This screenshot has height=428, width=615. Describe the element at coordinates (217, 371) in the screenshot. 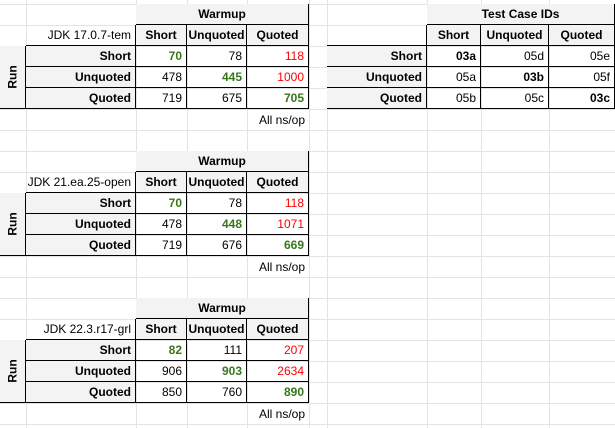

I see `timing-value-cell: 903` at that location.